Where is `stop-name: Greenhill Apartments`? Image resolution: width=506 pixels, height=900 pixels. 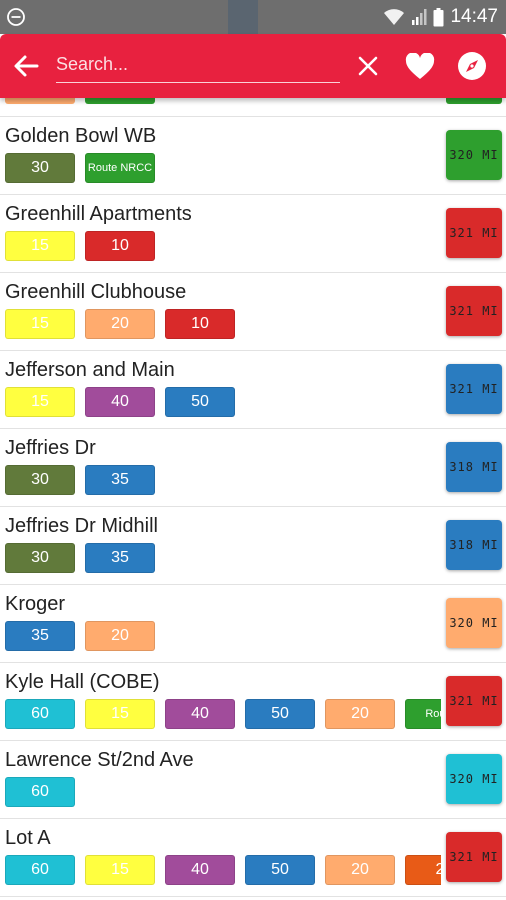
stop-name: Greenhill Apartments is located at coordinates (98, 214).